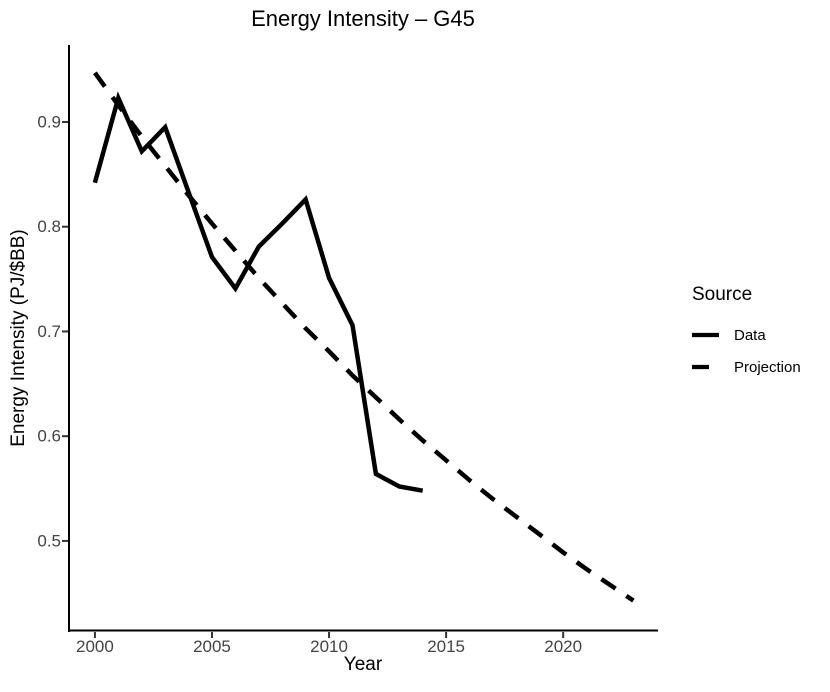 Image resolution: width=830 pixels, height=692 pixels. Describe the element at coordinates (49, 436) in the screenshot. I see `y-tick-label: 0.6` at that location.